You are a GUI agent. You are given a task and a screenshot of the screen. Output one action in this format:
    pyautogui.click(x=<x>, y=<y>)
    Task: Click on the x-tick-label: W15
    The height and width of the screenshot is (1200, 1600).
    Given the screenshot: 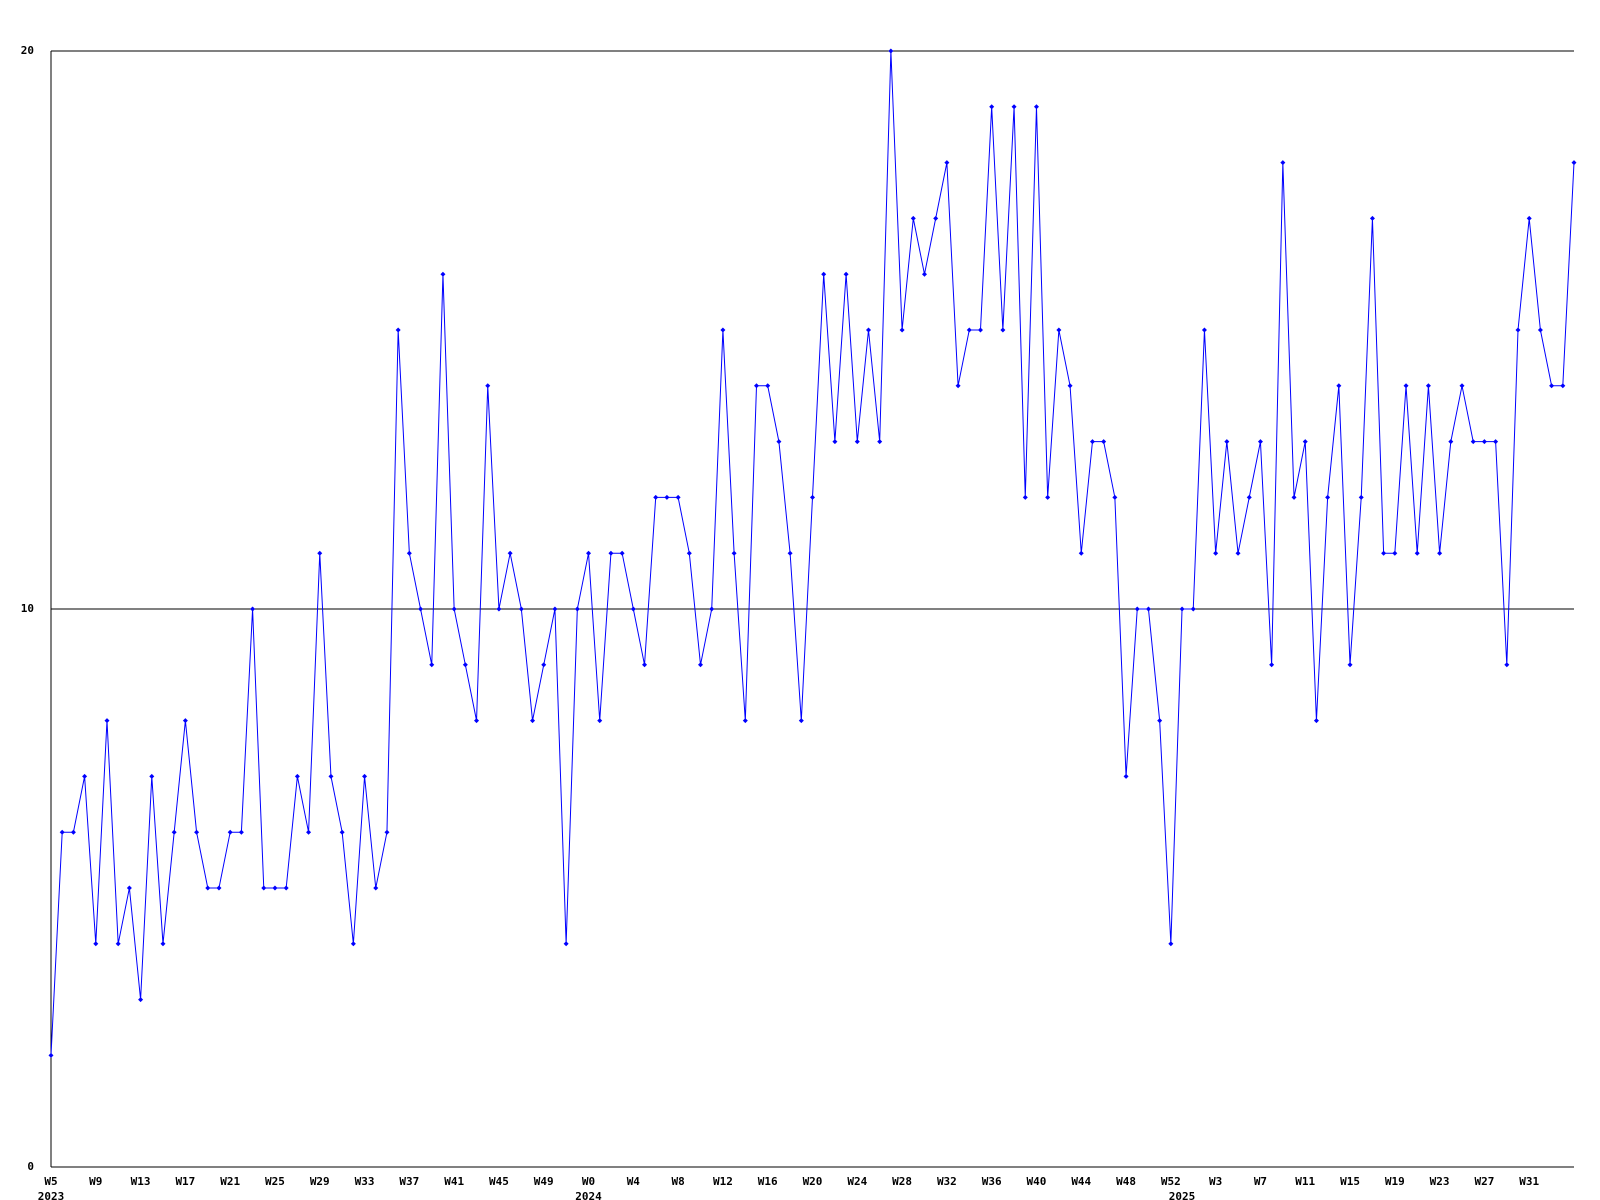 What is the action you would take?
    pyautogui.click(x=1350, y=1181)
    